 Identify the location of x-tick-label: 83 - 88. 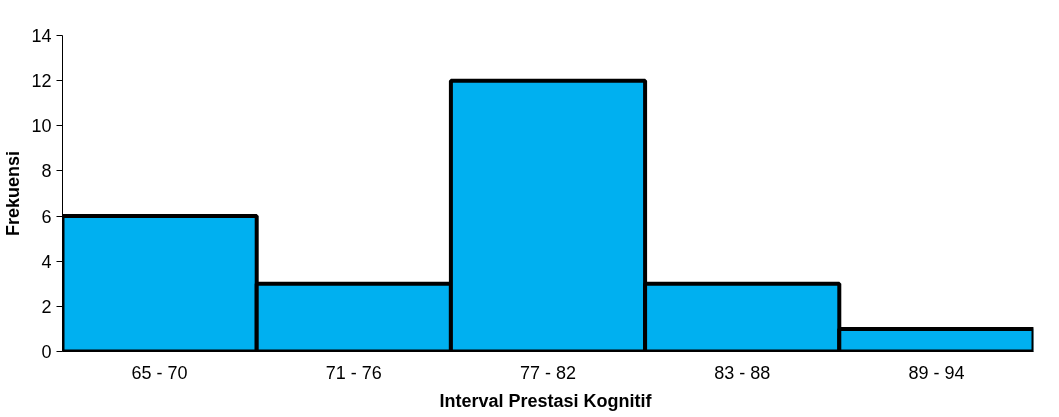
(742, 372).